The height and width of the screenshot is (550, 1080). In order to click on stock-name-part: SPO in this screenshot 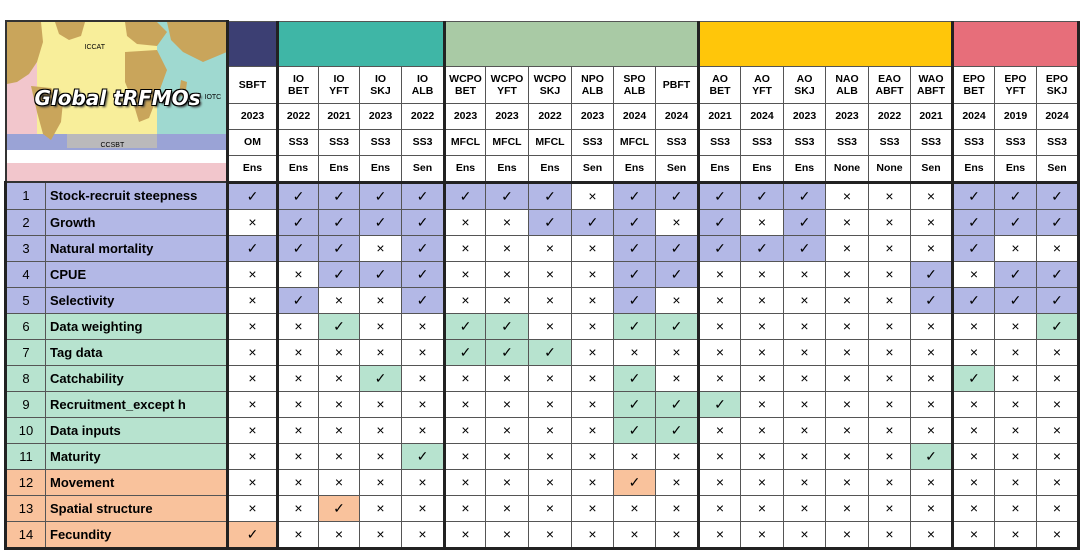, I will do `click(634, 78)`.